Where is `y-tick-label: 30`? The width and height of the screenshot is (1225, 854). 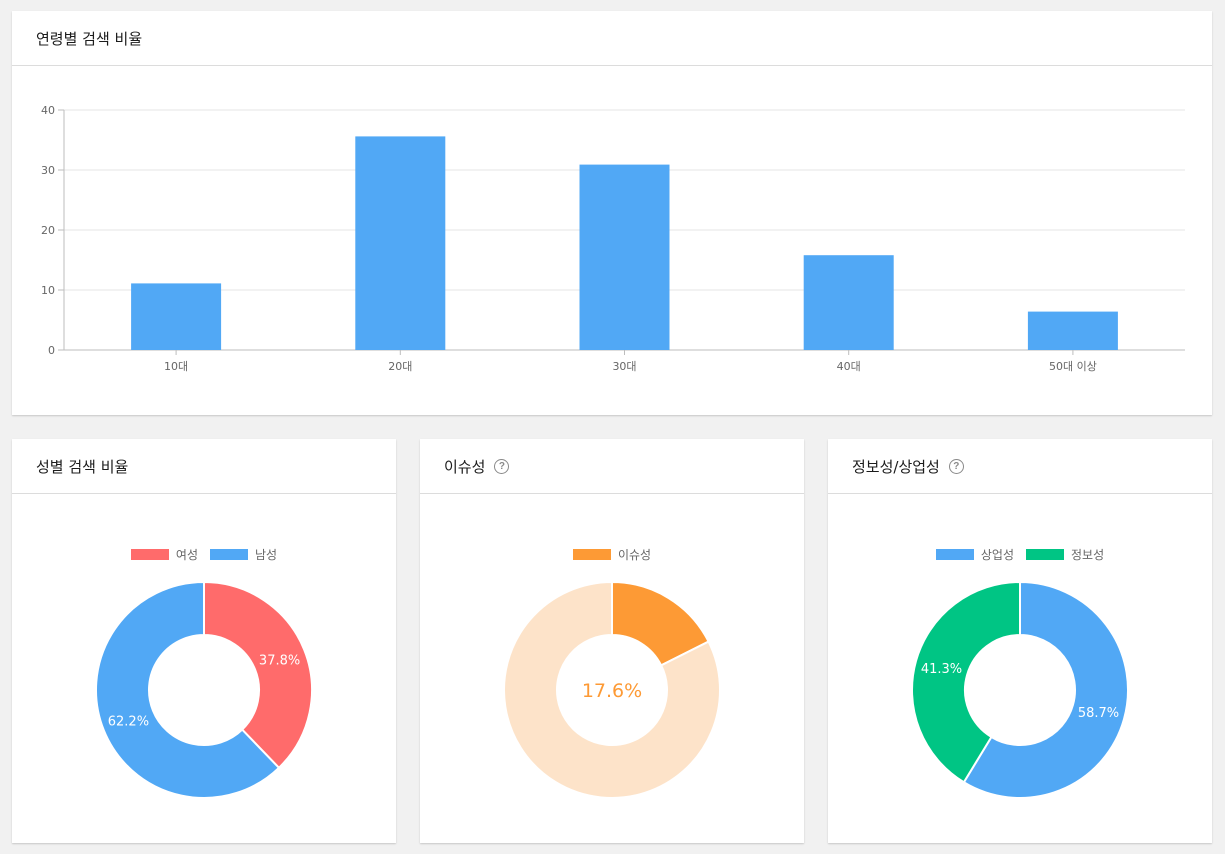
y-tick-label: 30 is located at coordinates (48, 170).